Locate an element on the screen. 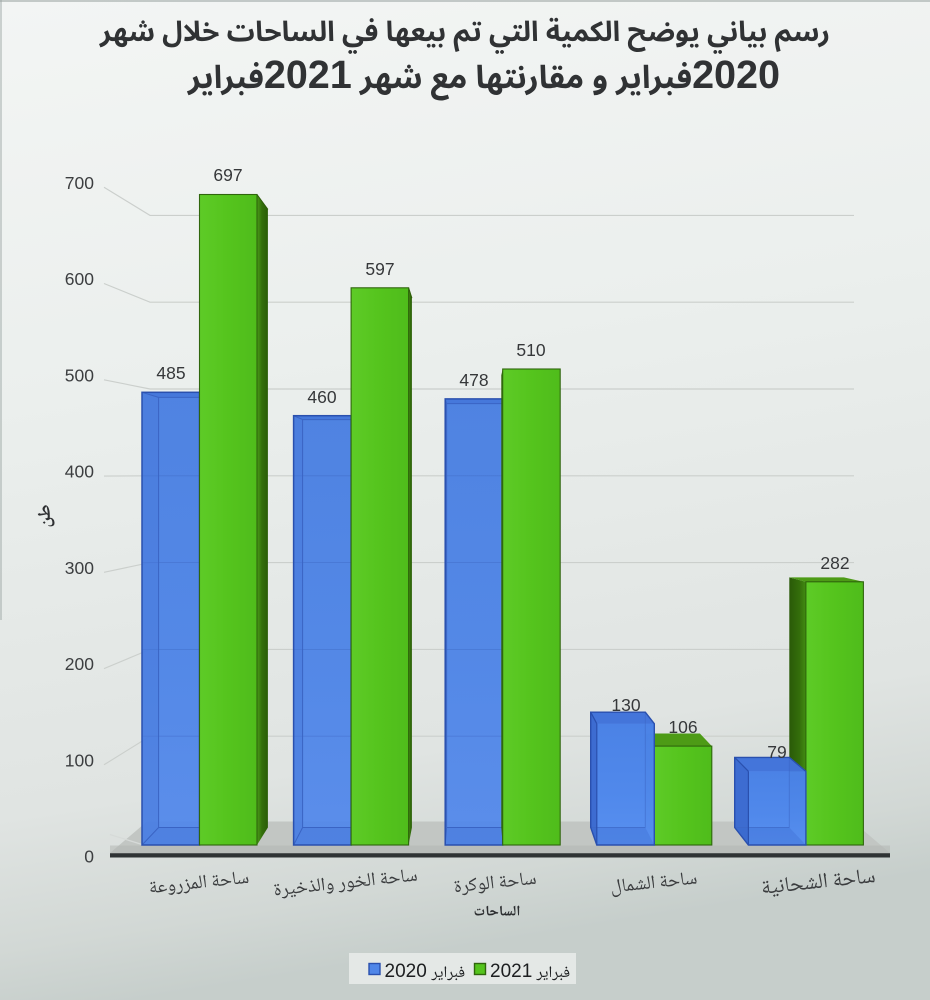  svg-text: 510 is located at coordinates (530, 350).